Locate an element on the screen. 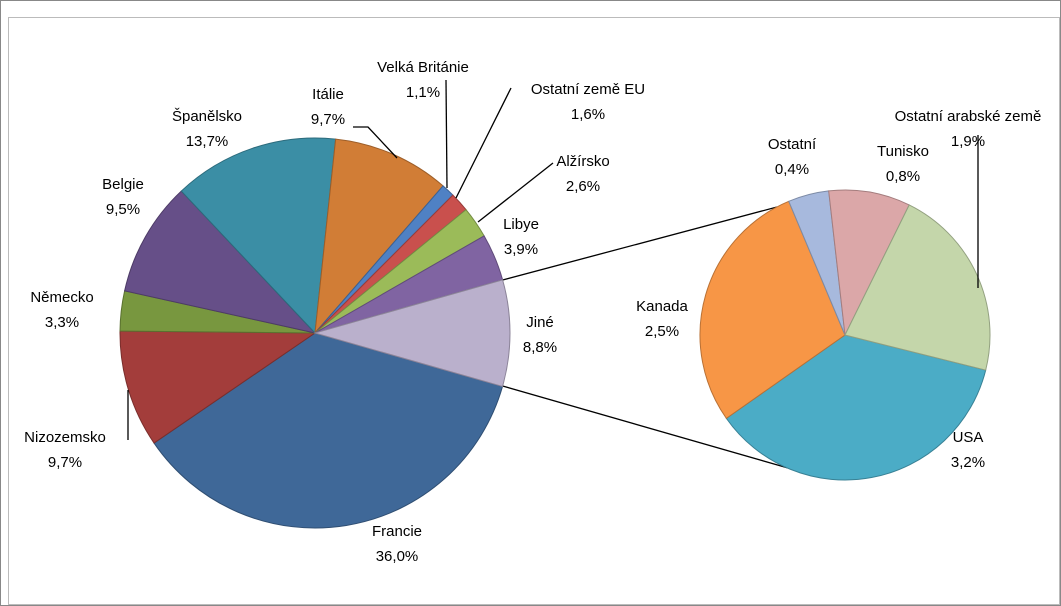 Image resolution: width=1061 pixels, height=606 pixels. value-label: 0,4% is located at coordinates (792, 169).